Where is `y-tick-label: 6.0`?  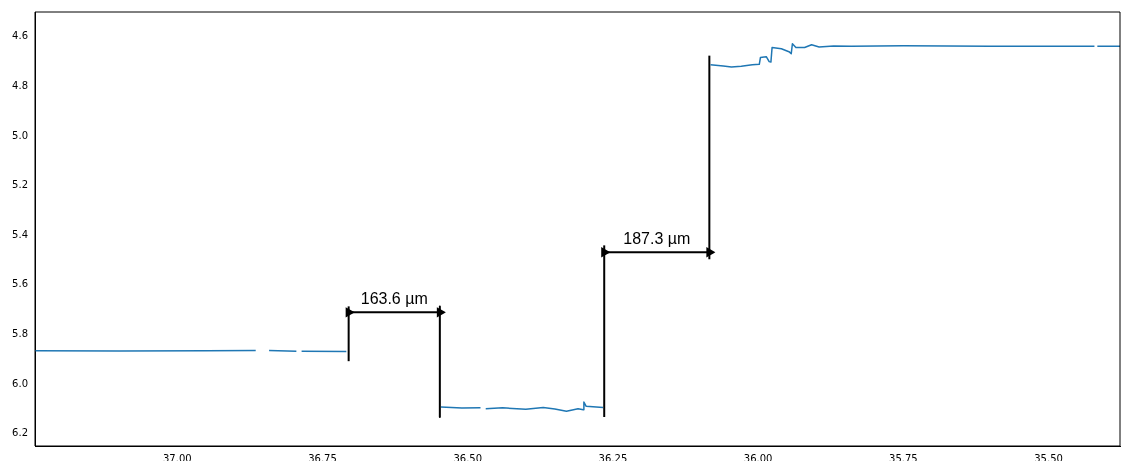
y-tick-label: 6.0 is located at coordinates (20, 383).